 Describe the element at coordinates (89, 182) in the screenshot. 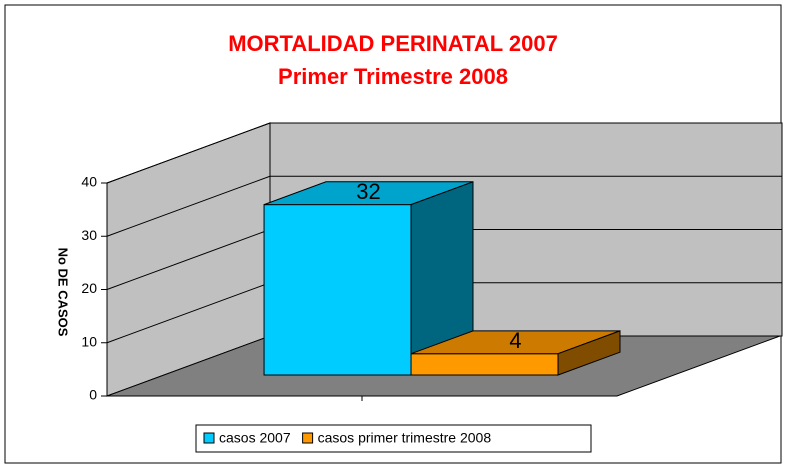

I see `y-tick-label: 40` at that location.